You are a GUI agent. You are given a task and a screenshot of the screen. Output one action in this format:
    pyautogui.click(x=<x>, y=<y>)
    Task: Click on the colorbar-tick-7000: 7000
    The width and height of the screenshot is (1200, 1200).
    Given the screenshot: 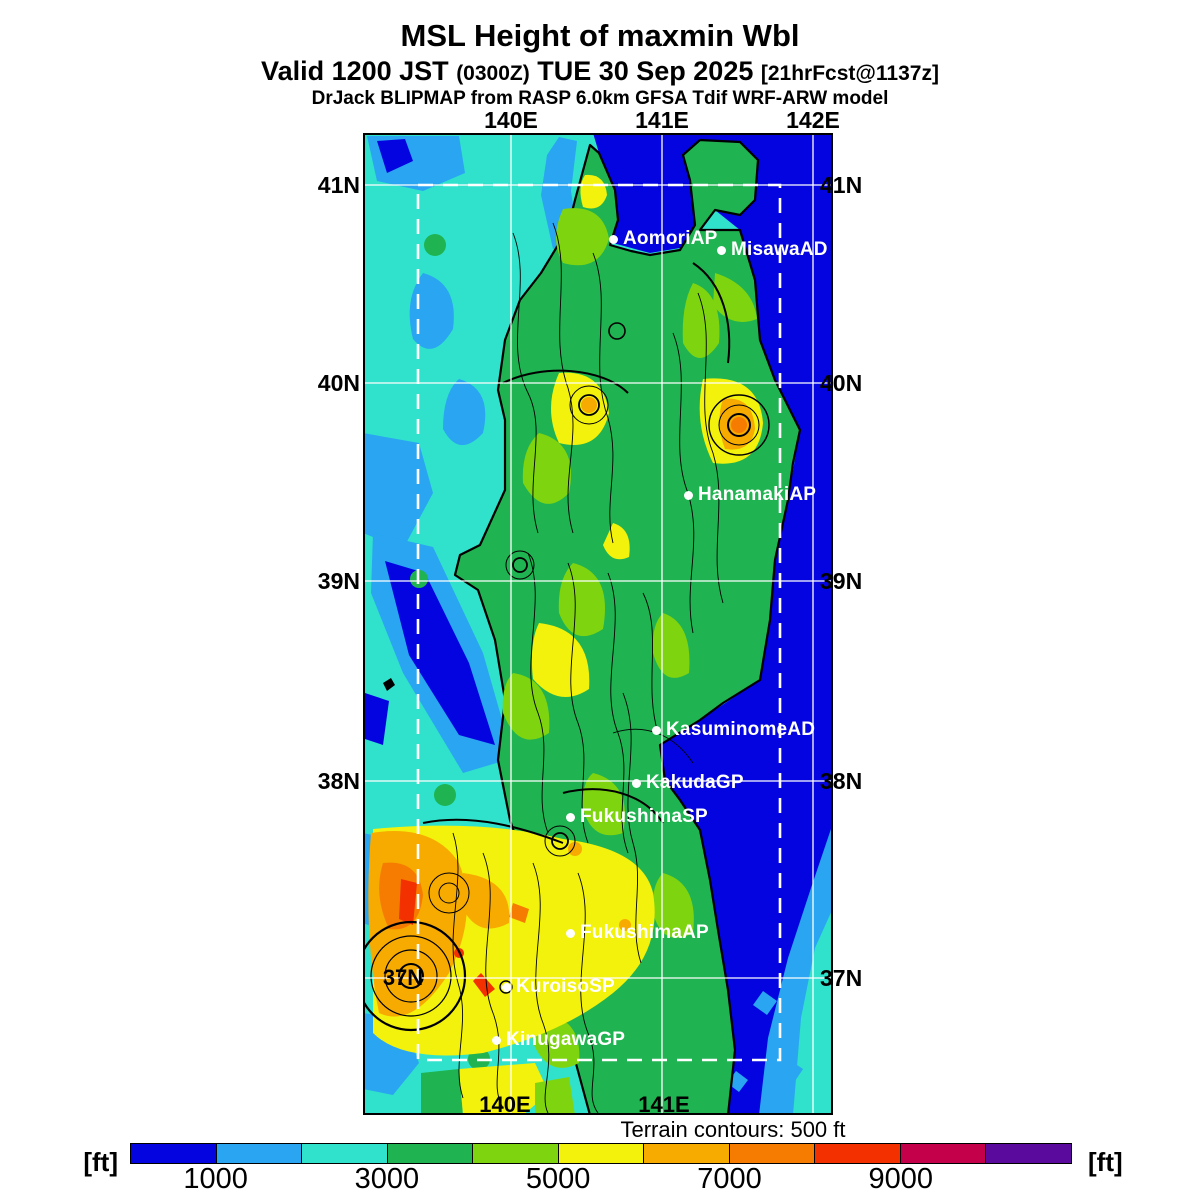 What is the action you would take?
    pyautogui.click(x=729, y=1179)
    